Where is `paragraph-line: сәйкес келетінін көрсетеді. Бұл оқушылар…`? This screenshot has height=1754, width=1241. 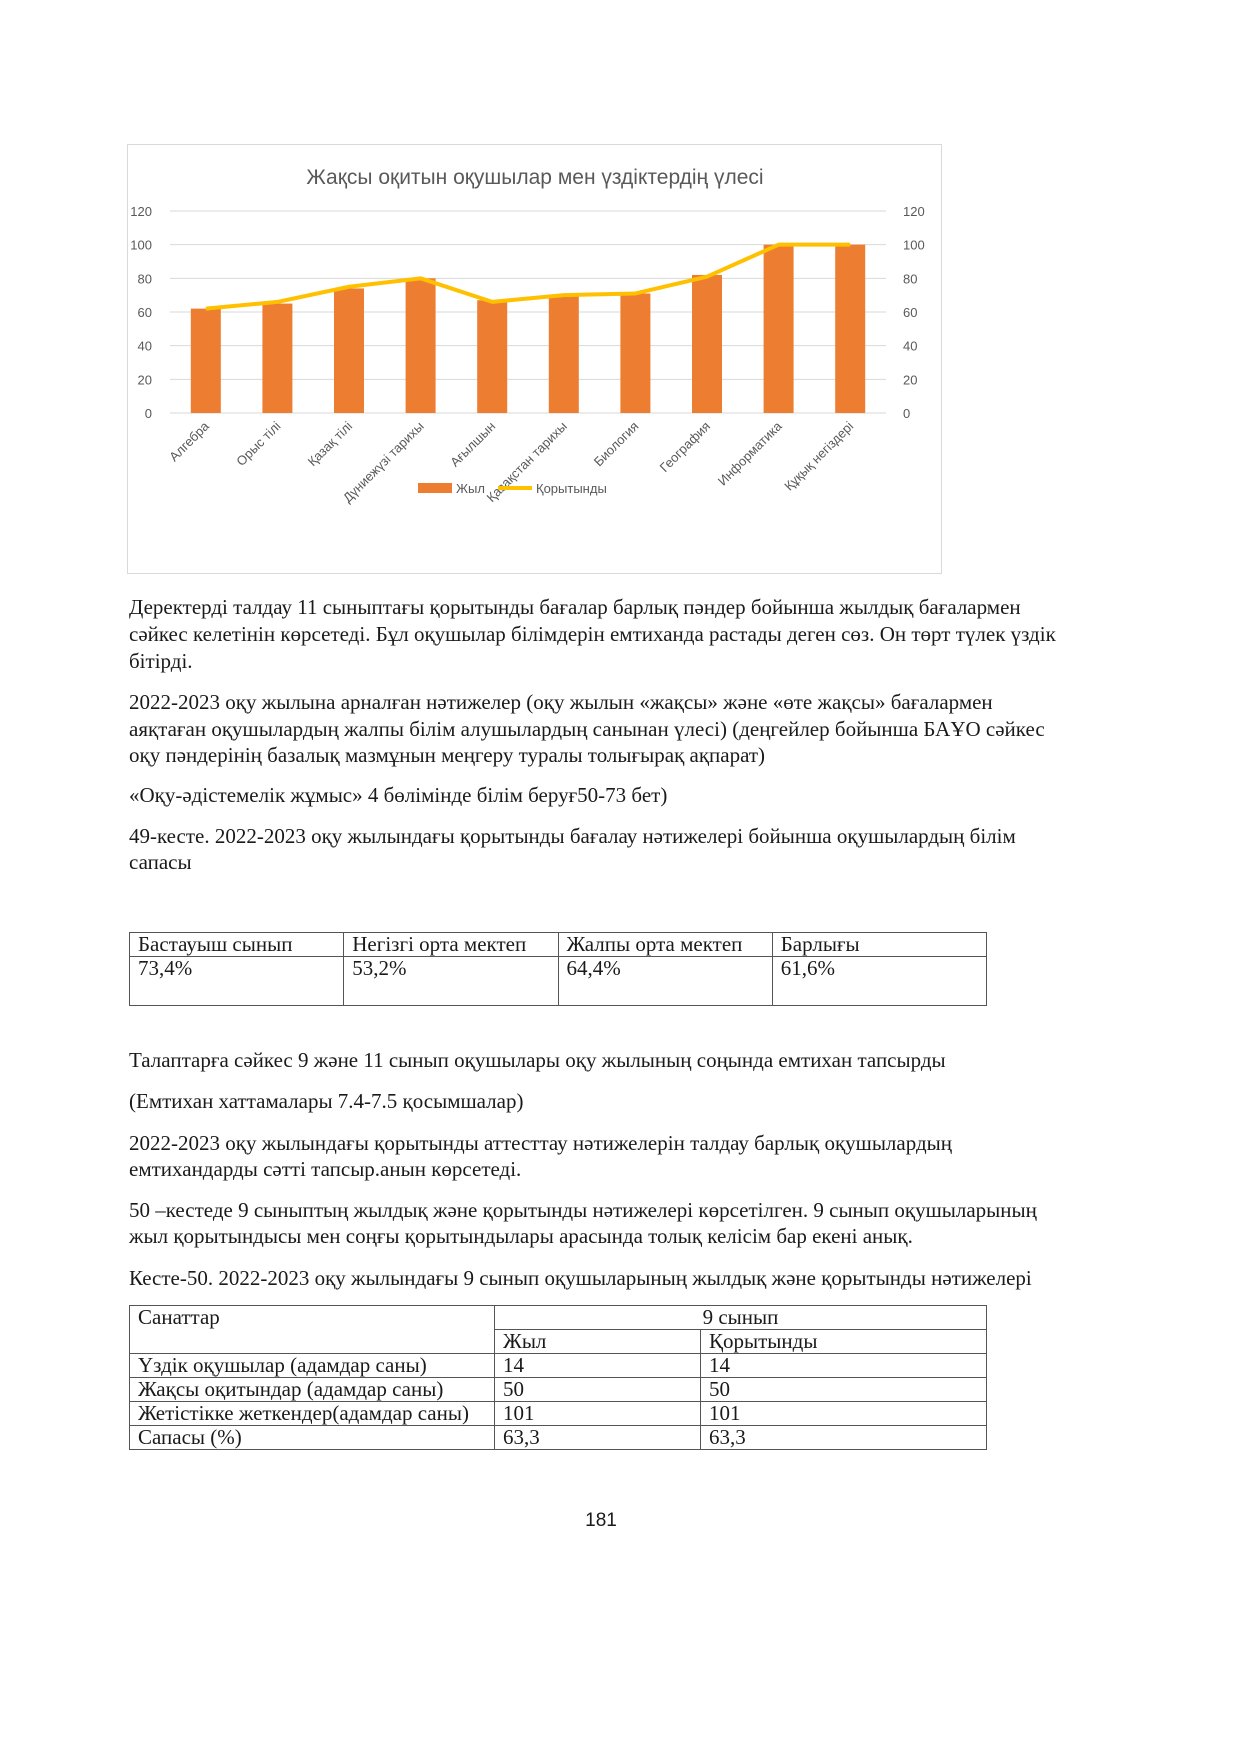
paragraph-line: сәйкес келетінін көрсетеді. Бұл оқушылар… is located at coordinates (592, 634).